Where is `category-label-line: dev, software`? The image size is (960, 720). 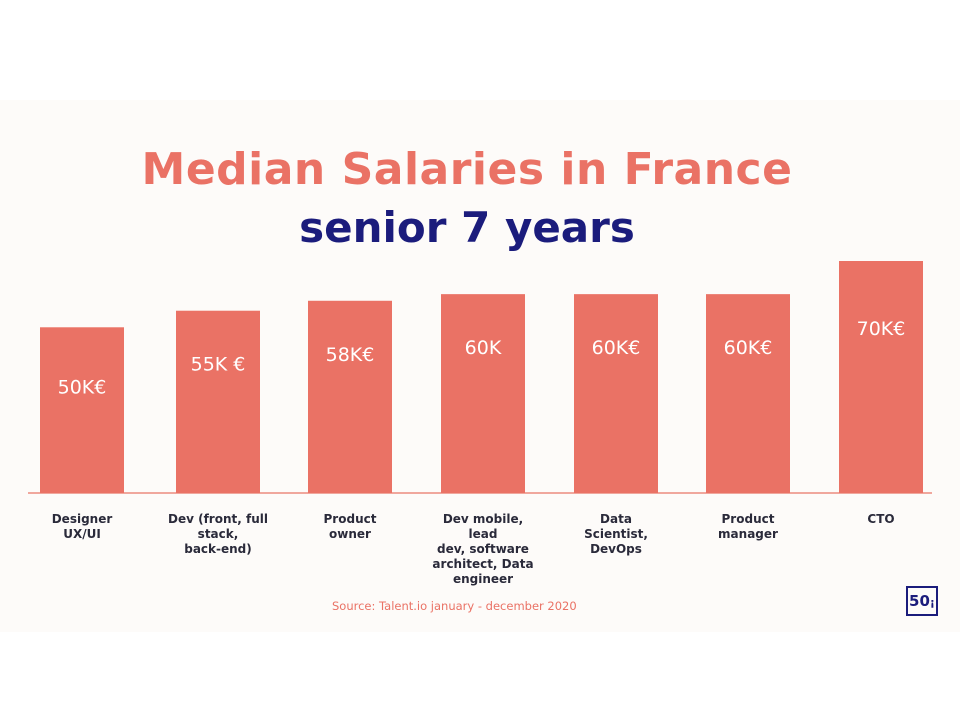
category-label-line: dev, software is located at coordinates (483, 549).